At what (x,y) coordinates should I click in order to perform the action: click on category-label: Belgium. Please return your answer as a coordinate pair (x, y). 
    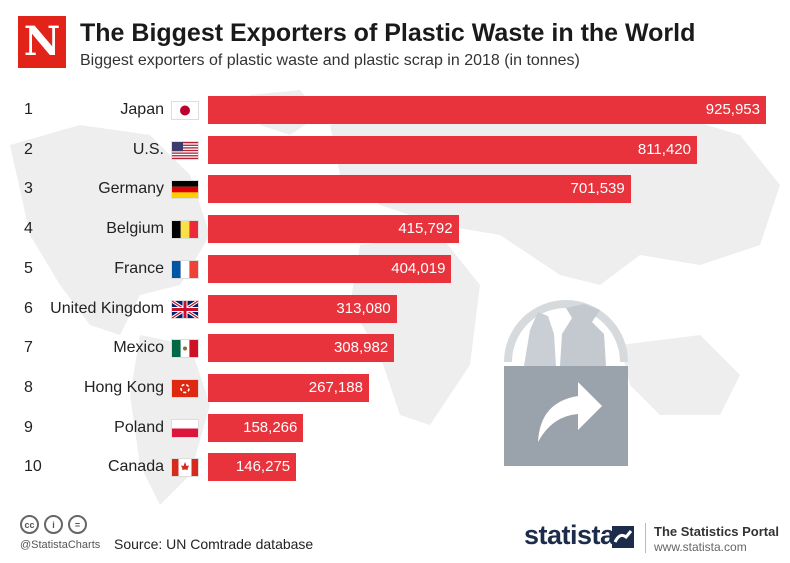
    Looking at the image, I should click on (135, 229).